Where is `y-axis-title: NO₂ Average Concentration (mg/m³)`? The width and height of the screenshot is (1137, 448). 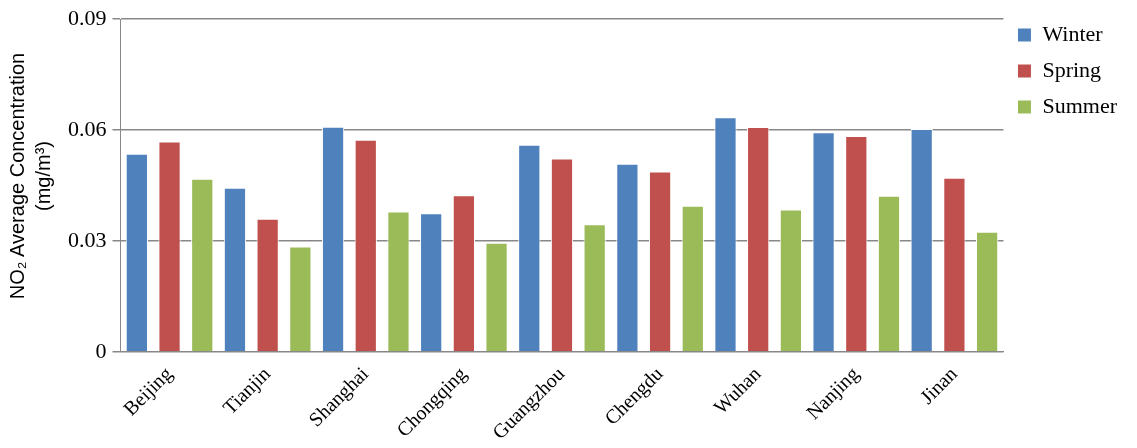
y-axis-title: NO₂ Average Concentration (mg/m³) is located at coordinates (30, 176).